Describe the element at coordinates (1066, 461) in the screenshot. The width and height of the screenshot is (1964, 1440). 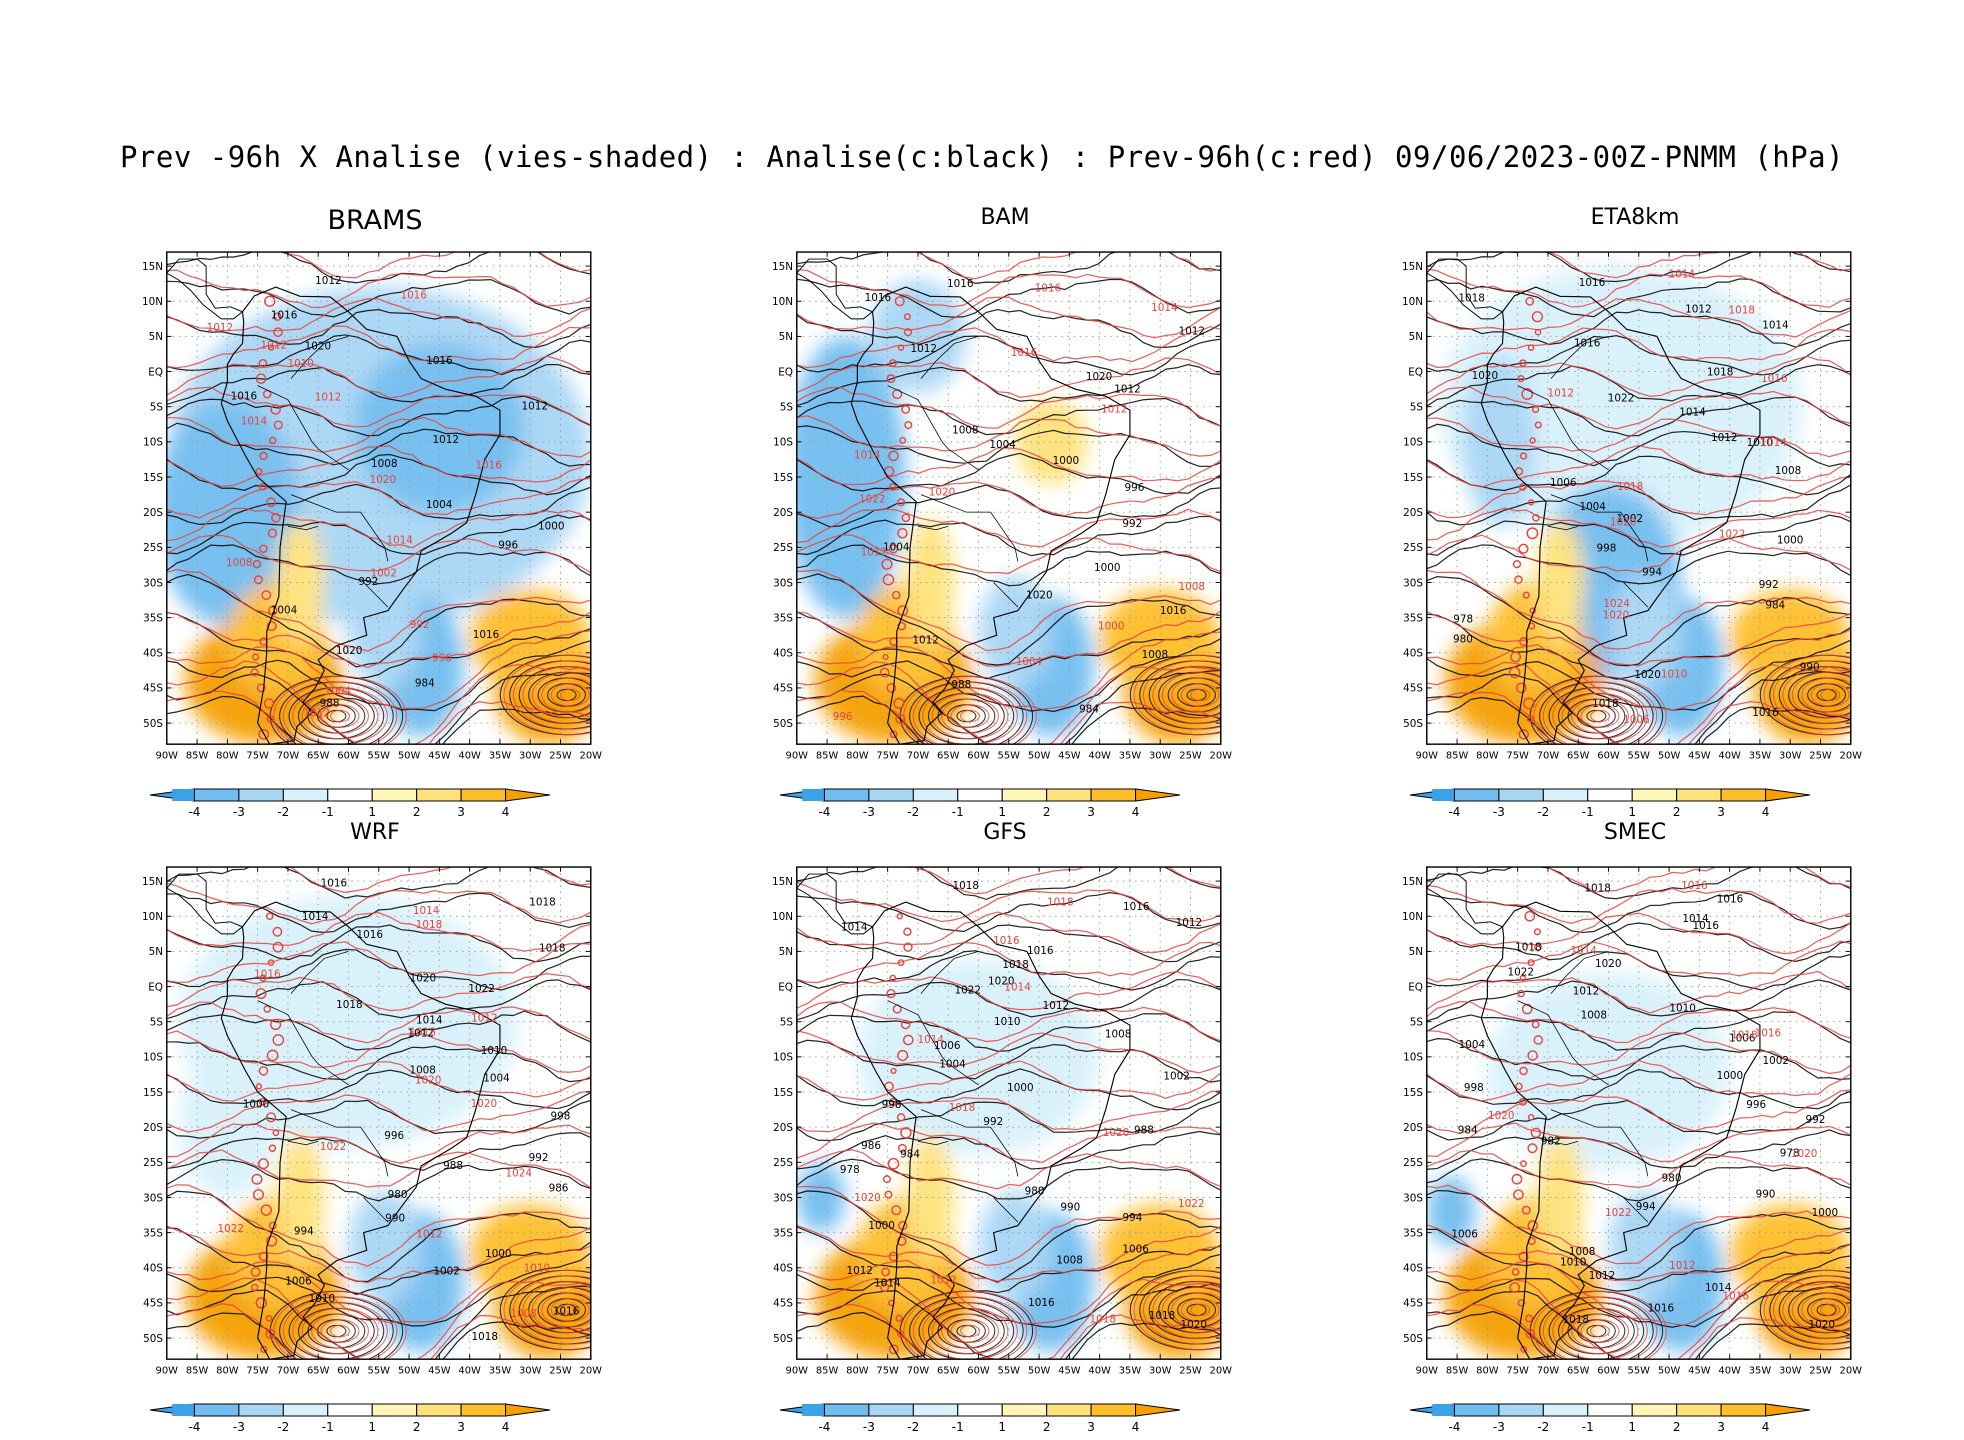
I see `analysis-contour-label: 1000` at that location.